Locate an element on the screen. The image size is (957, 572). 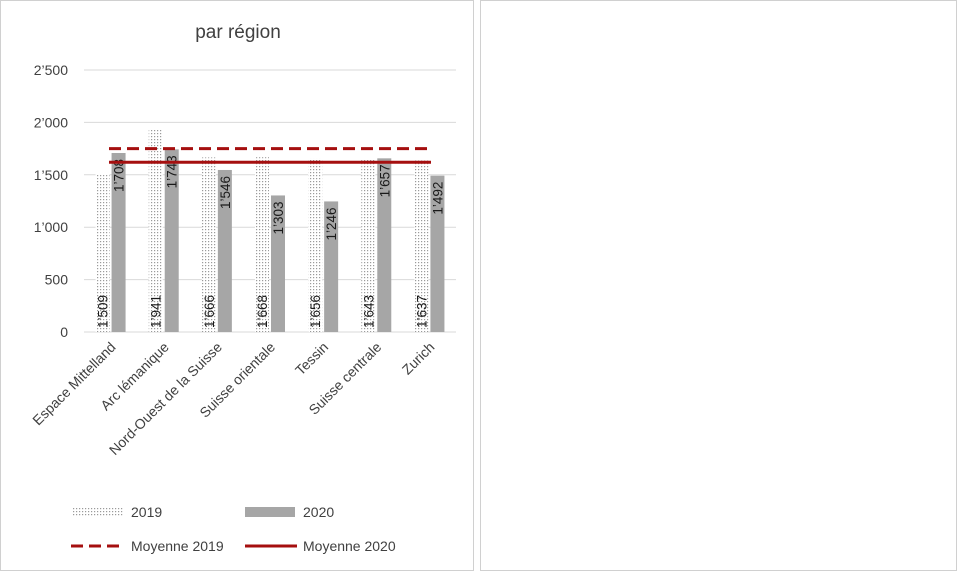
data-label-2020: 1’546 is located at coordinates (225, 192).